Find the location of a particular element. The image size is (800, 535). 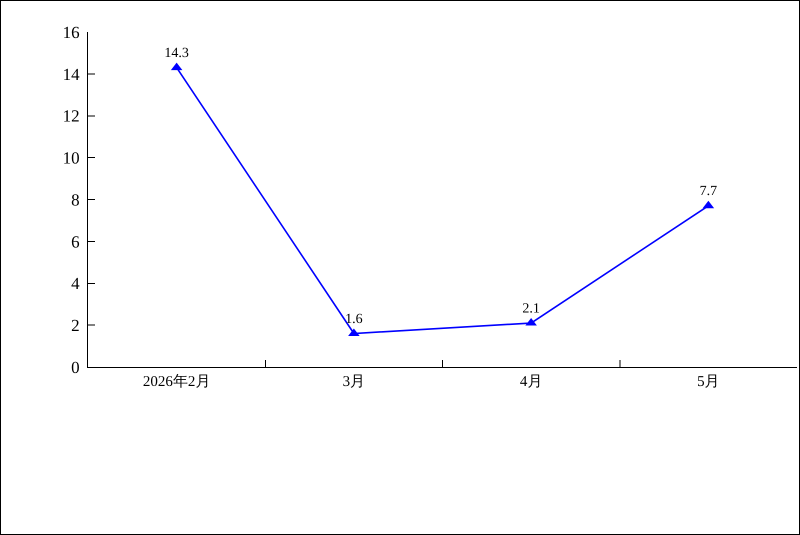

y-tick-label: 16 is located at coordinates (71, 32).